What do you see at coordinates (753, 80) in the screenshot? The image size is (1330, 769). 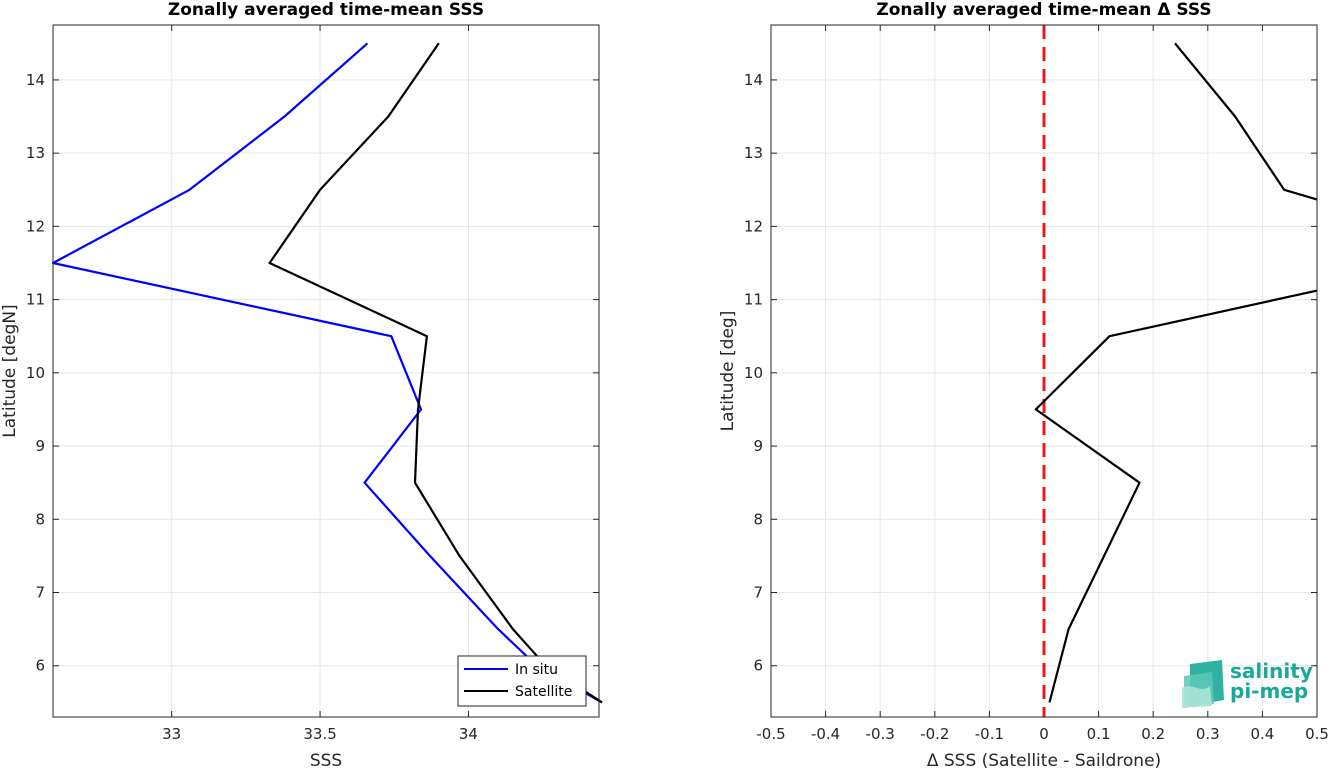 I see `right-y-tick-label: 14` at bounding box center [753, 80].